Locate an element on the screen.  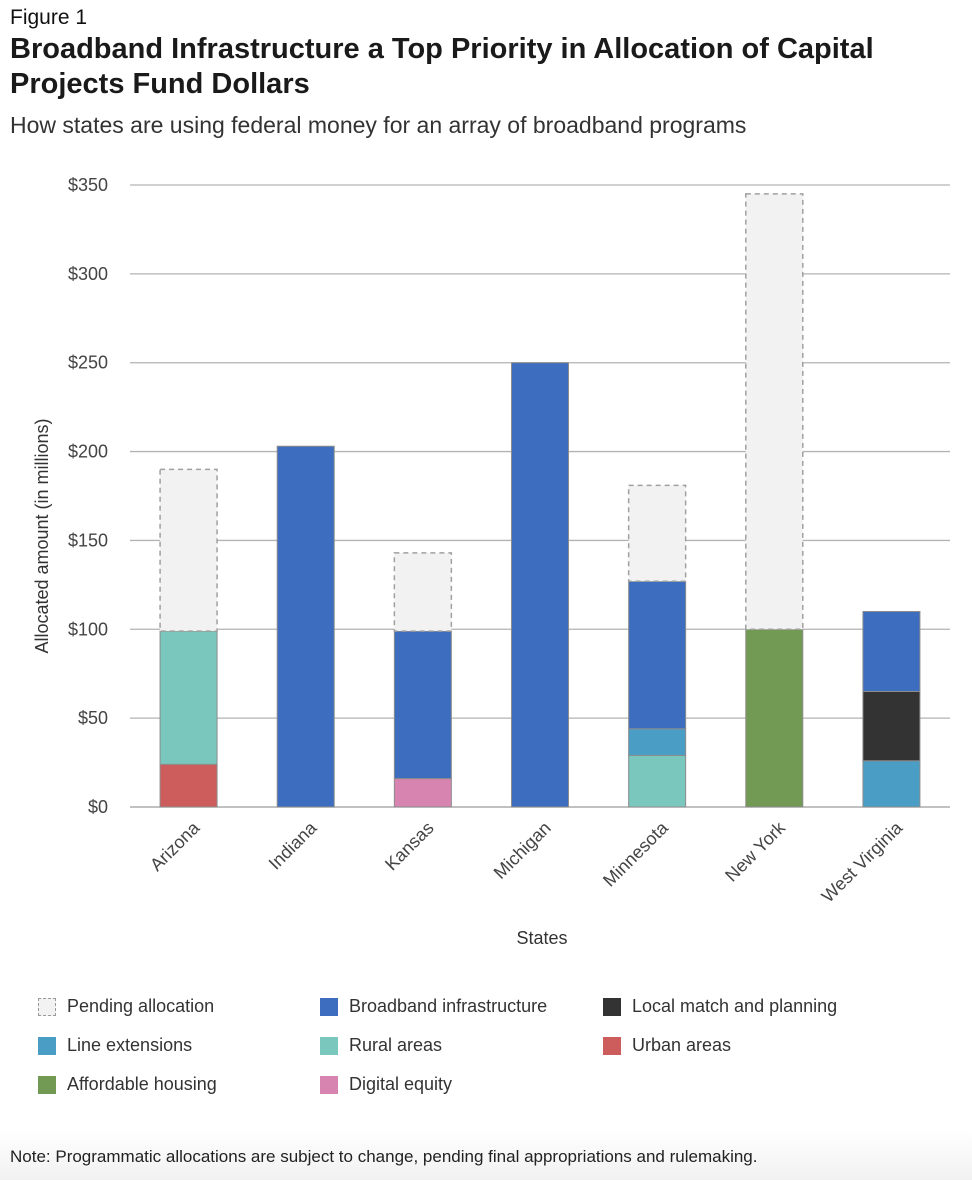
legend-item-urban: Urban areas is located at coordinates (667, 1045).